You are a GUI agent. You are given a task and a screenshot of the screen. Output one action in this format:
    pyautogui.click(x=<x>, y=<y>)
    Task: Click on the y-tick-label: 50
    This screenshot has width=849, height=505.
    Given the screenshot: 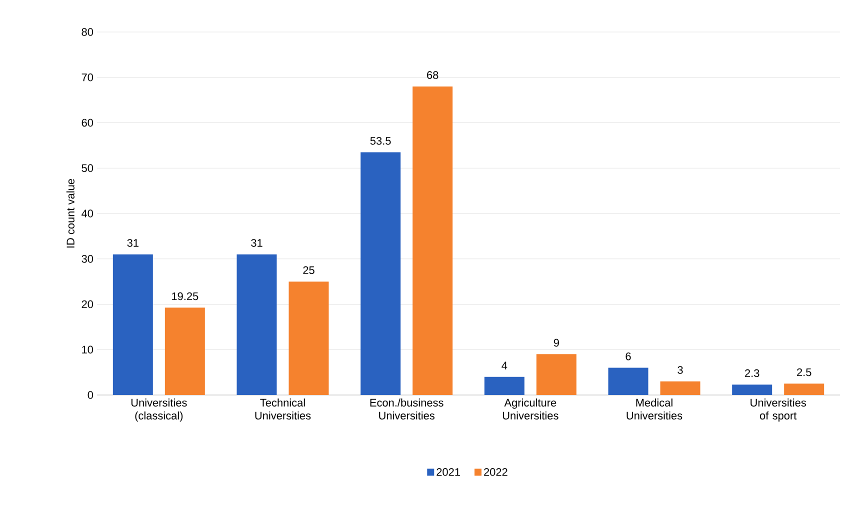 What is the action you would take?
    pyautogui.click(x=88, y=168)
    